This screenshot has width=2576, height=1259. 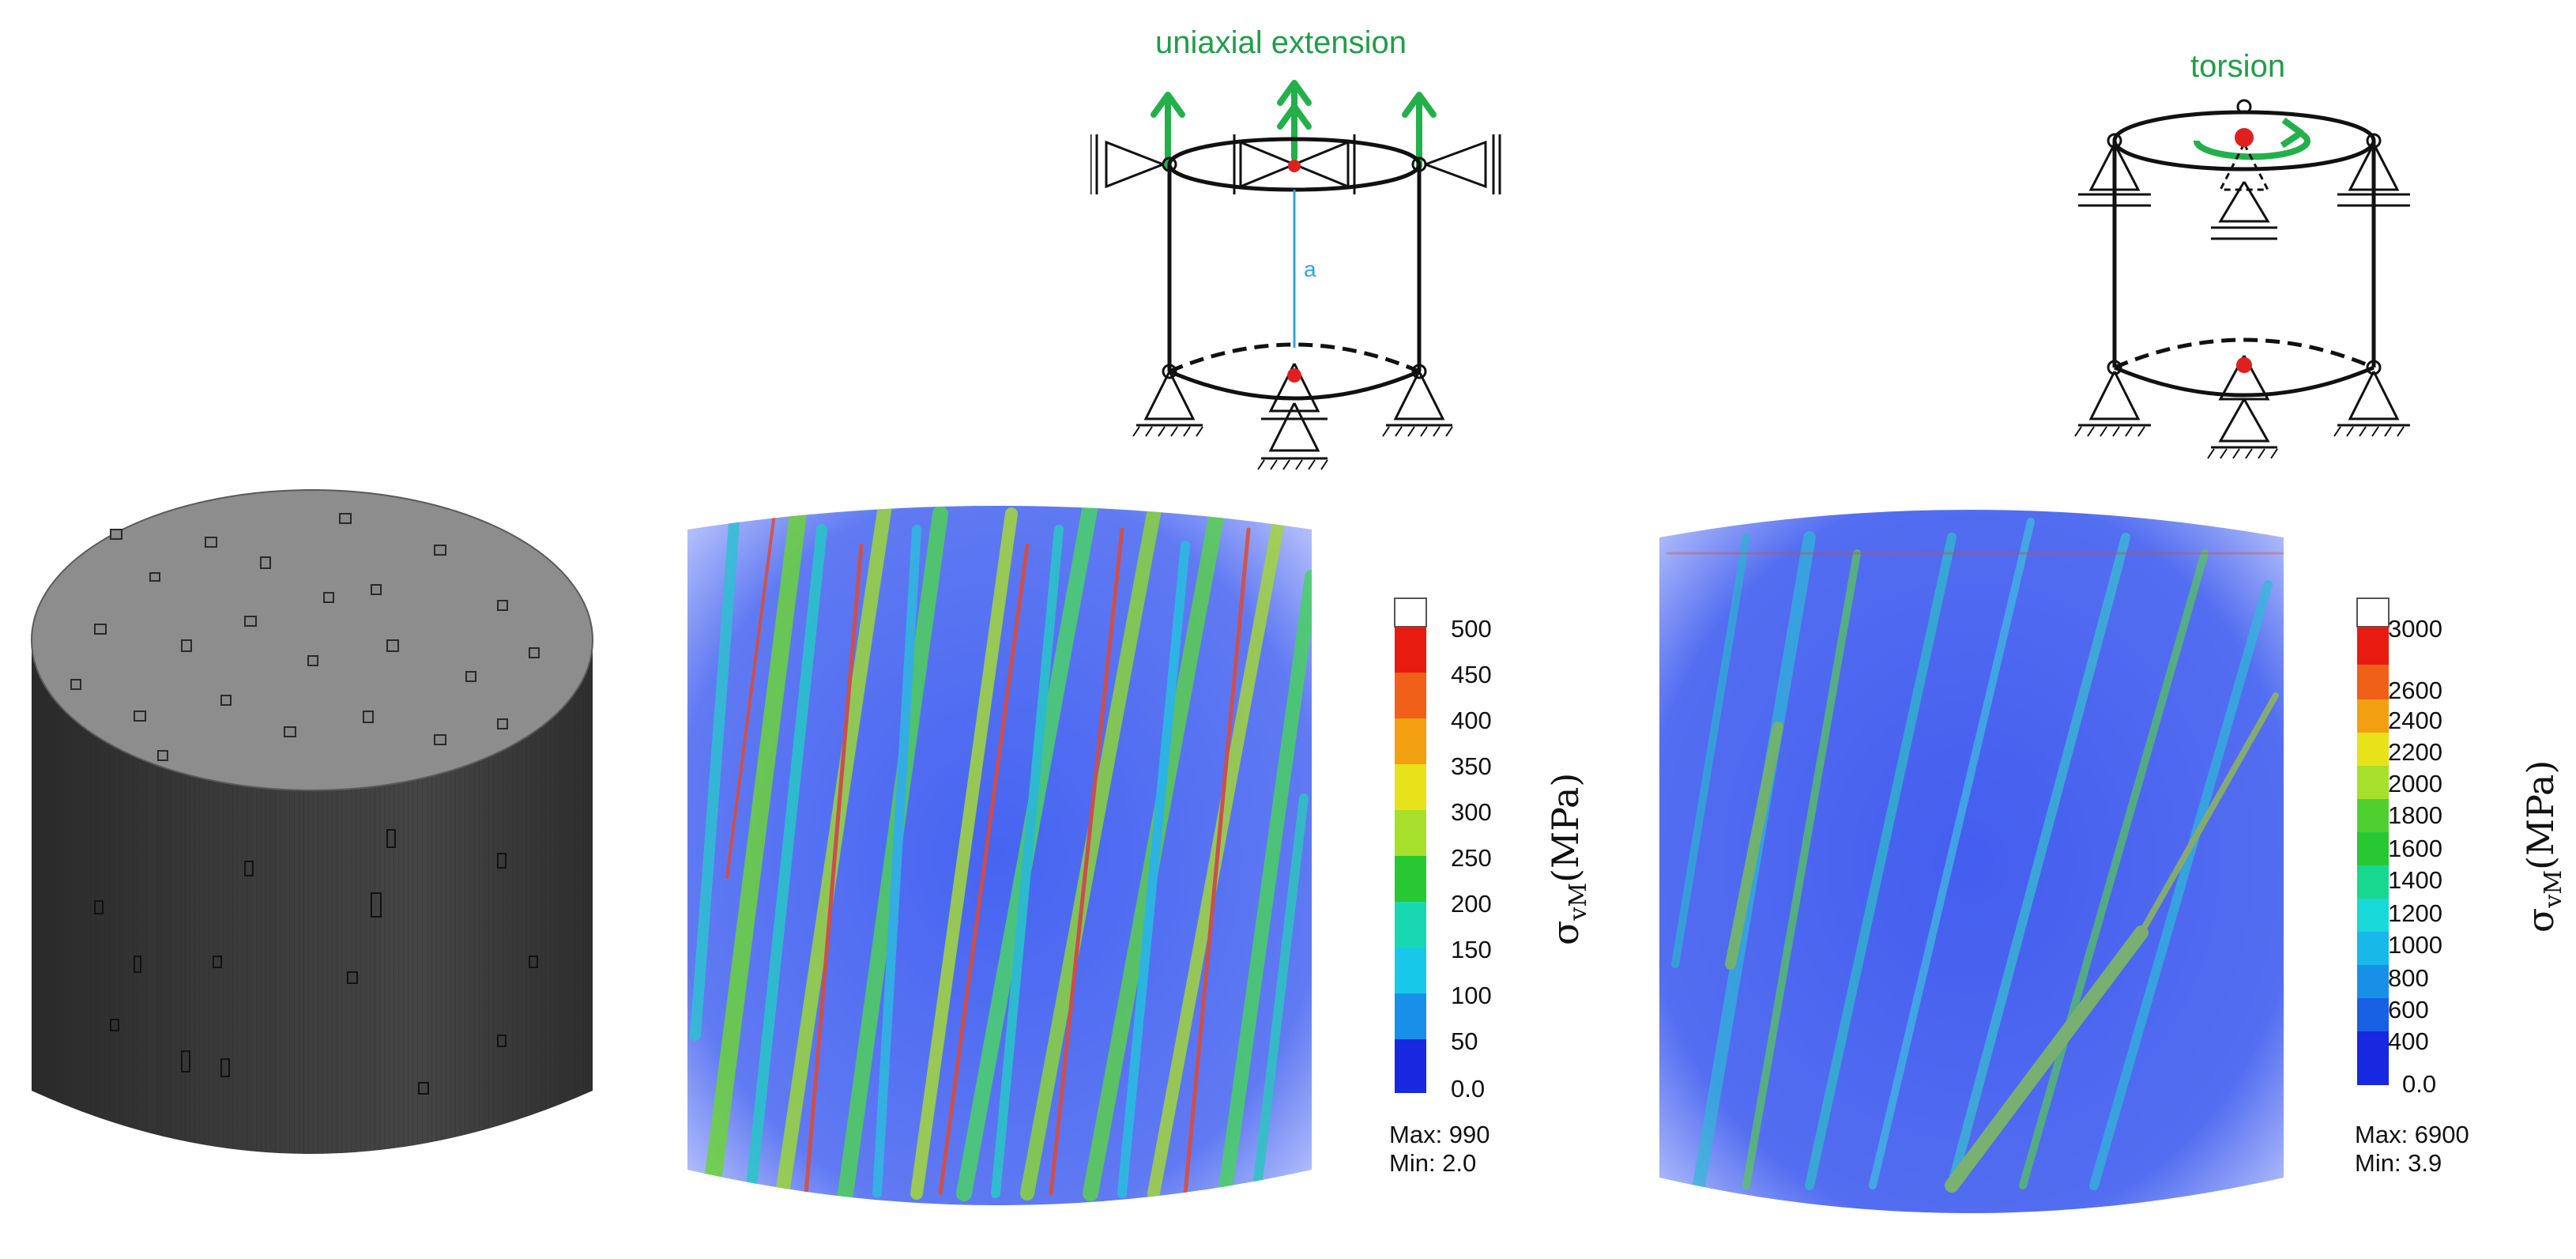 What do you see at coordinates (1471, 629) in the screenshot?
I see `extension-tick-500: 500` at bounding box center [1471, 629].